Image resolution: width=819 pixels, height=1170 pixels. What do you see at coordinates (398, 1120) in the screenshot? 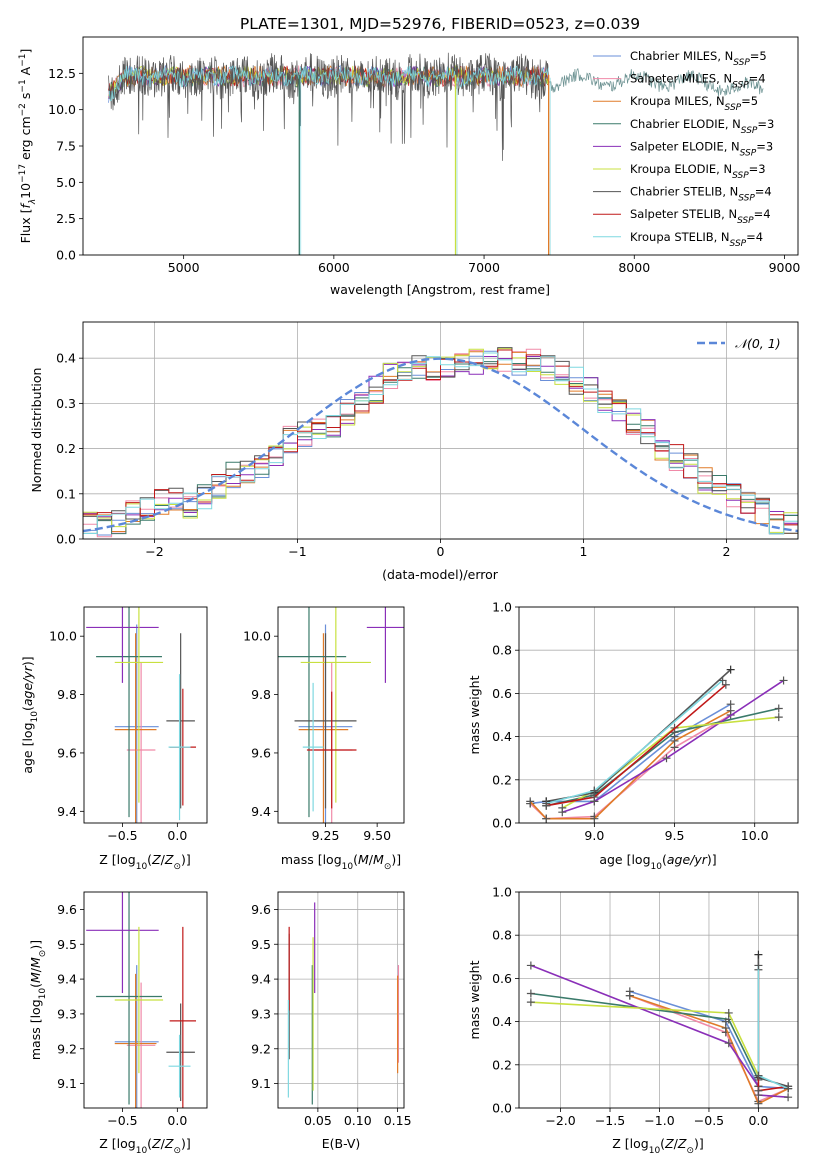
I see `x-tick-label: 0.15` at bounding box center [398, 1120].